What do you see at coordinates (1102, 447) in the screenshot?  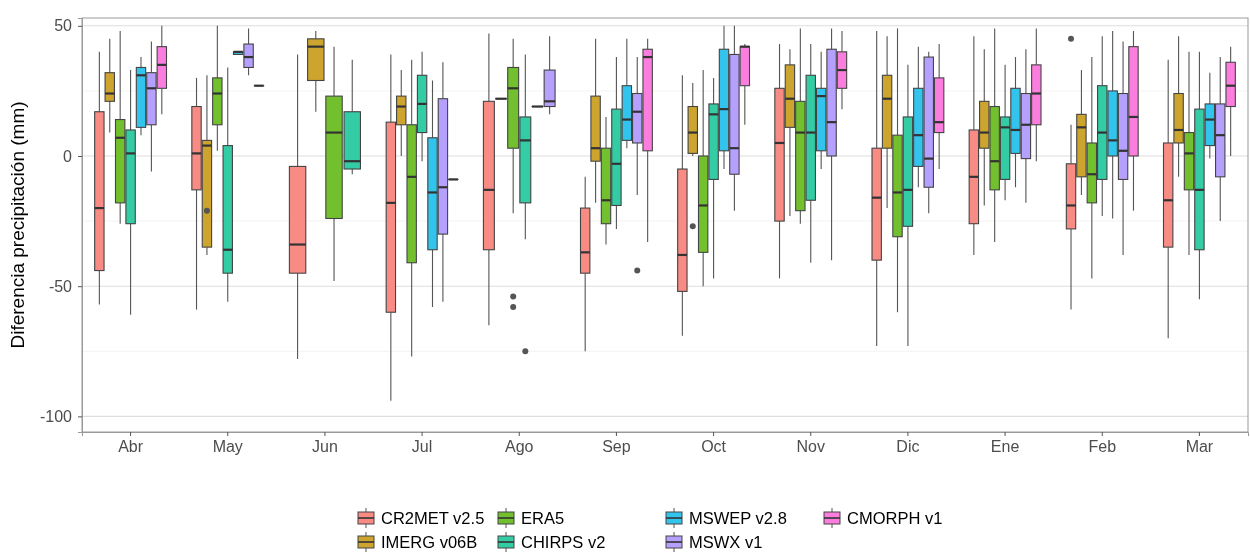 I see `x-tick-label: Feb` at bounding box center [1102, 447].